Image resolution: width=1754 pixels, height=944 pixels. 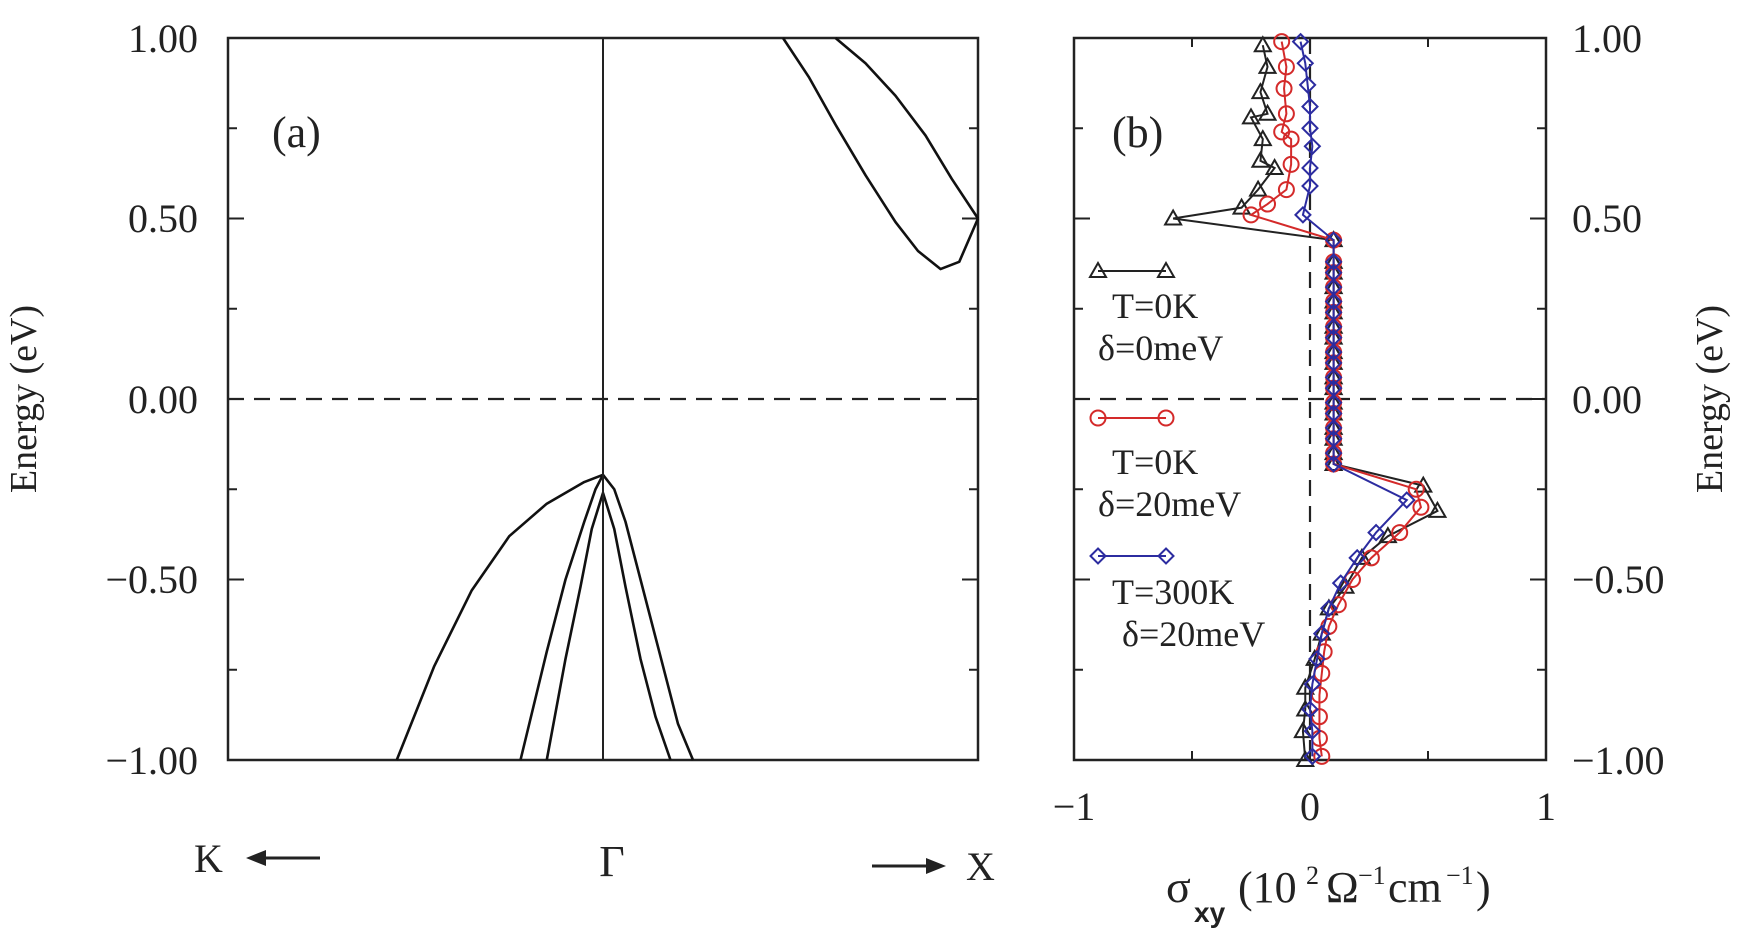 What do you see at coordinates (611, 861) in the screenshot?
I see `gamma-point-label: Γ` at bounding box center [611, 861].